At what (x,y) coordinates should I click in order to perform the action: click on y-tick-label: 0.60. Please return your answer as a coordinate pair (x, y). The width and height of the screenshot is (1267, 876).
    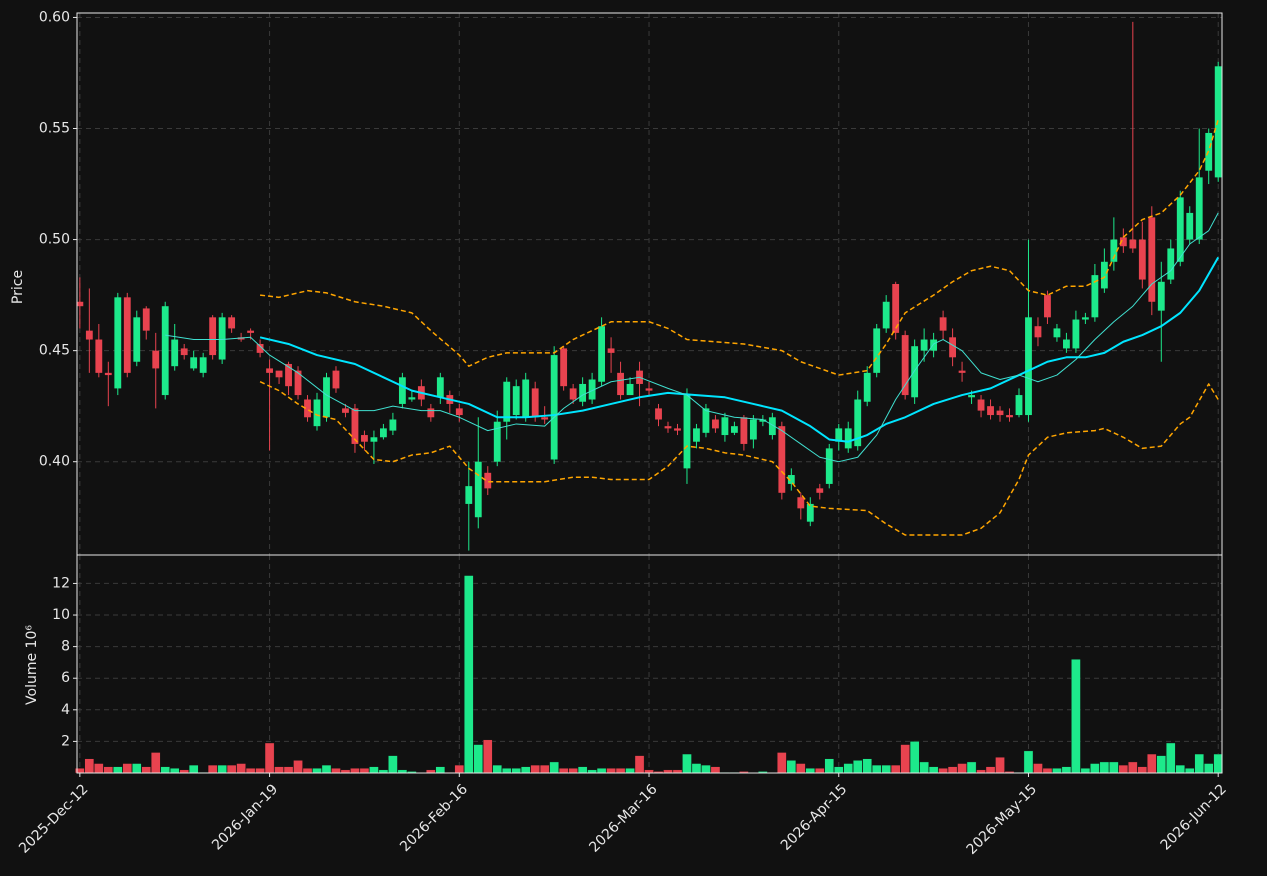
    Looking at the image, I should click on (54, 17).